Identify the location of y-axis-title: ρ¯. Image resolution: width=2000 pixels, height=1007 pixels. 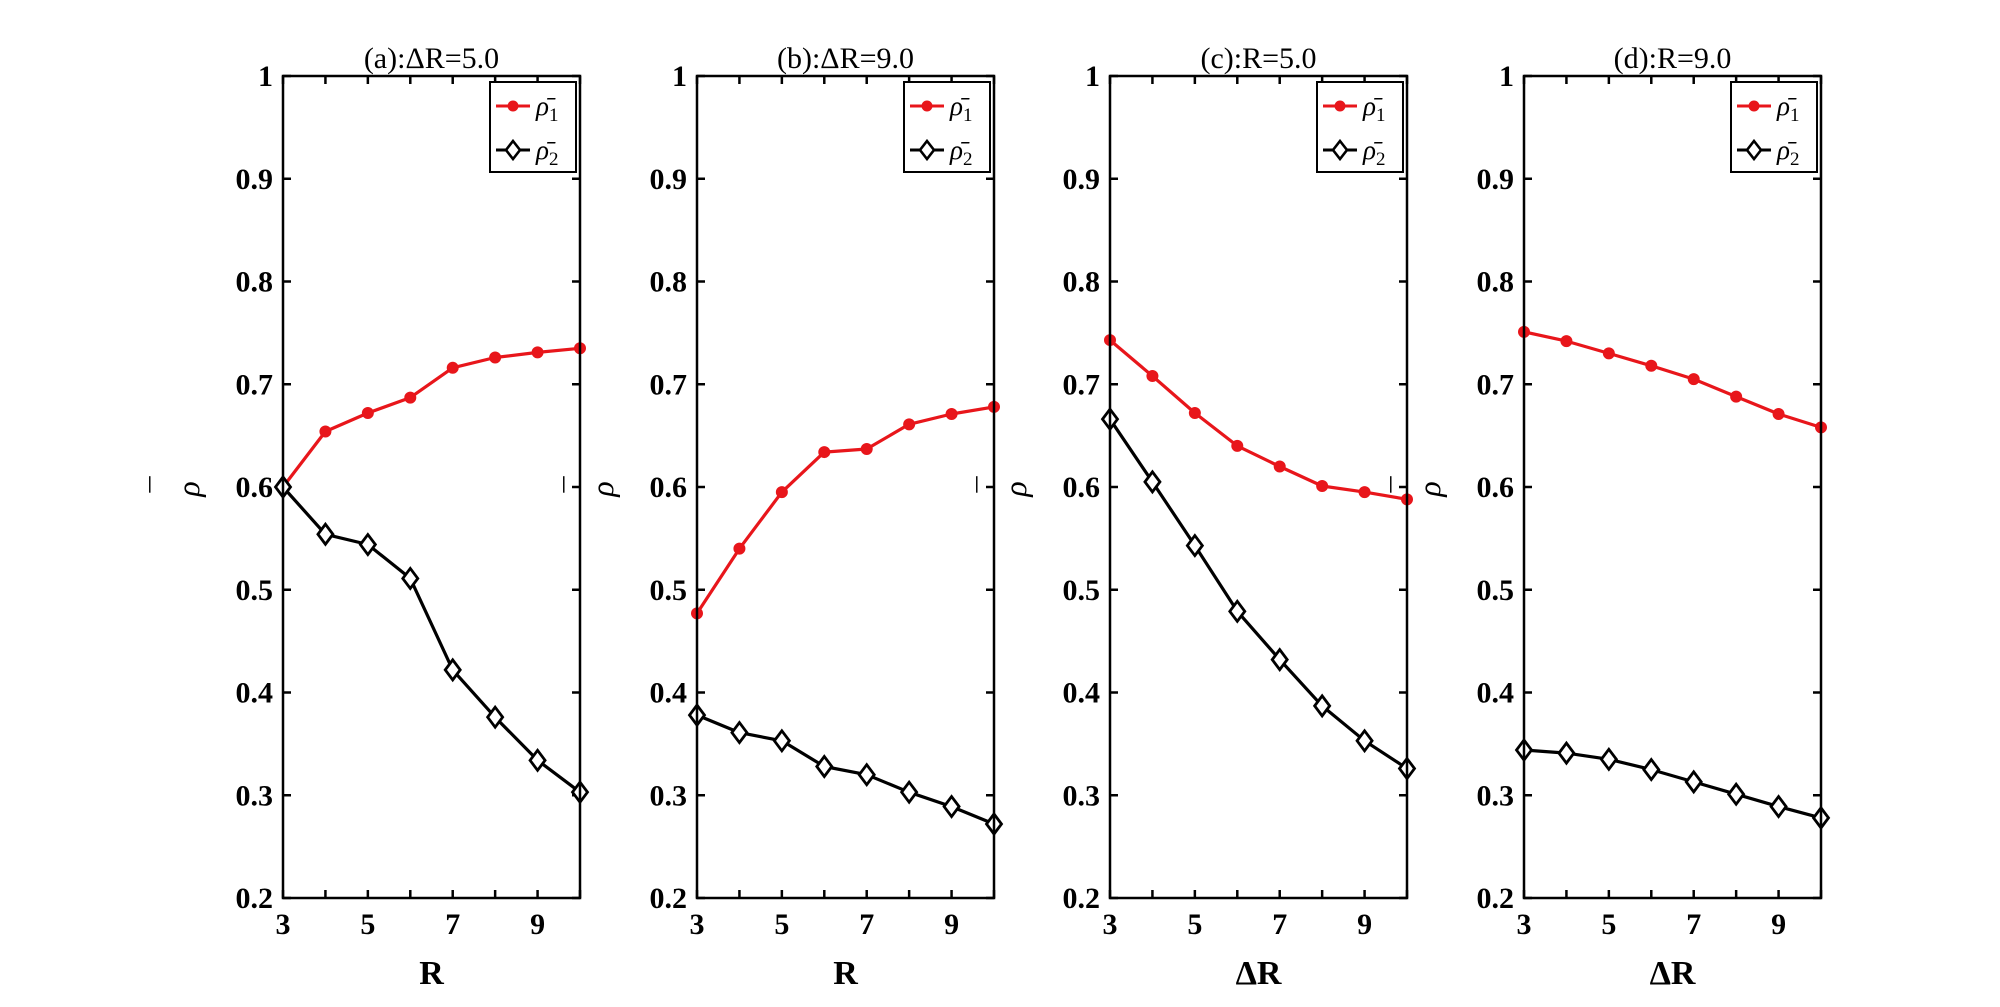
(1002, 487).